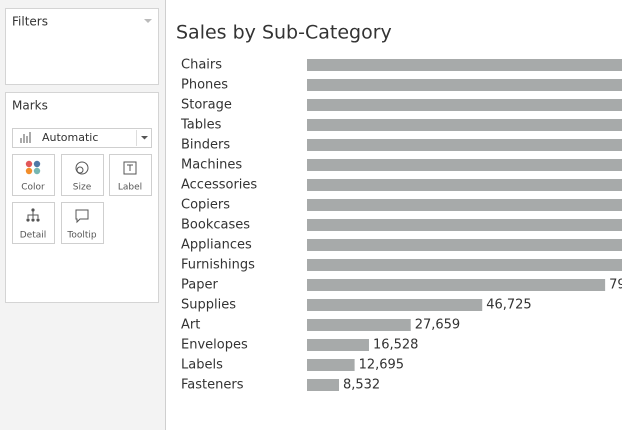 The image size is (622, 434). What do you see at coordinates (81, 236) in the screenshot?
I see `mark-button-label: Tooltip` at bounding box center [81, 236].